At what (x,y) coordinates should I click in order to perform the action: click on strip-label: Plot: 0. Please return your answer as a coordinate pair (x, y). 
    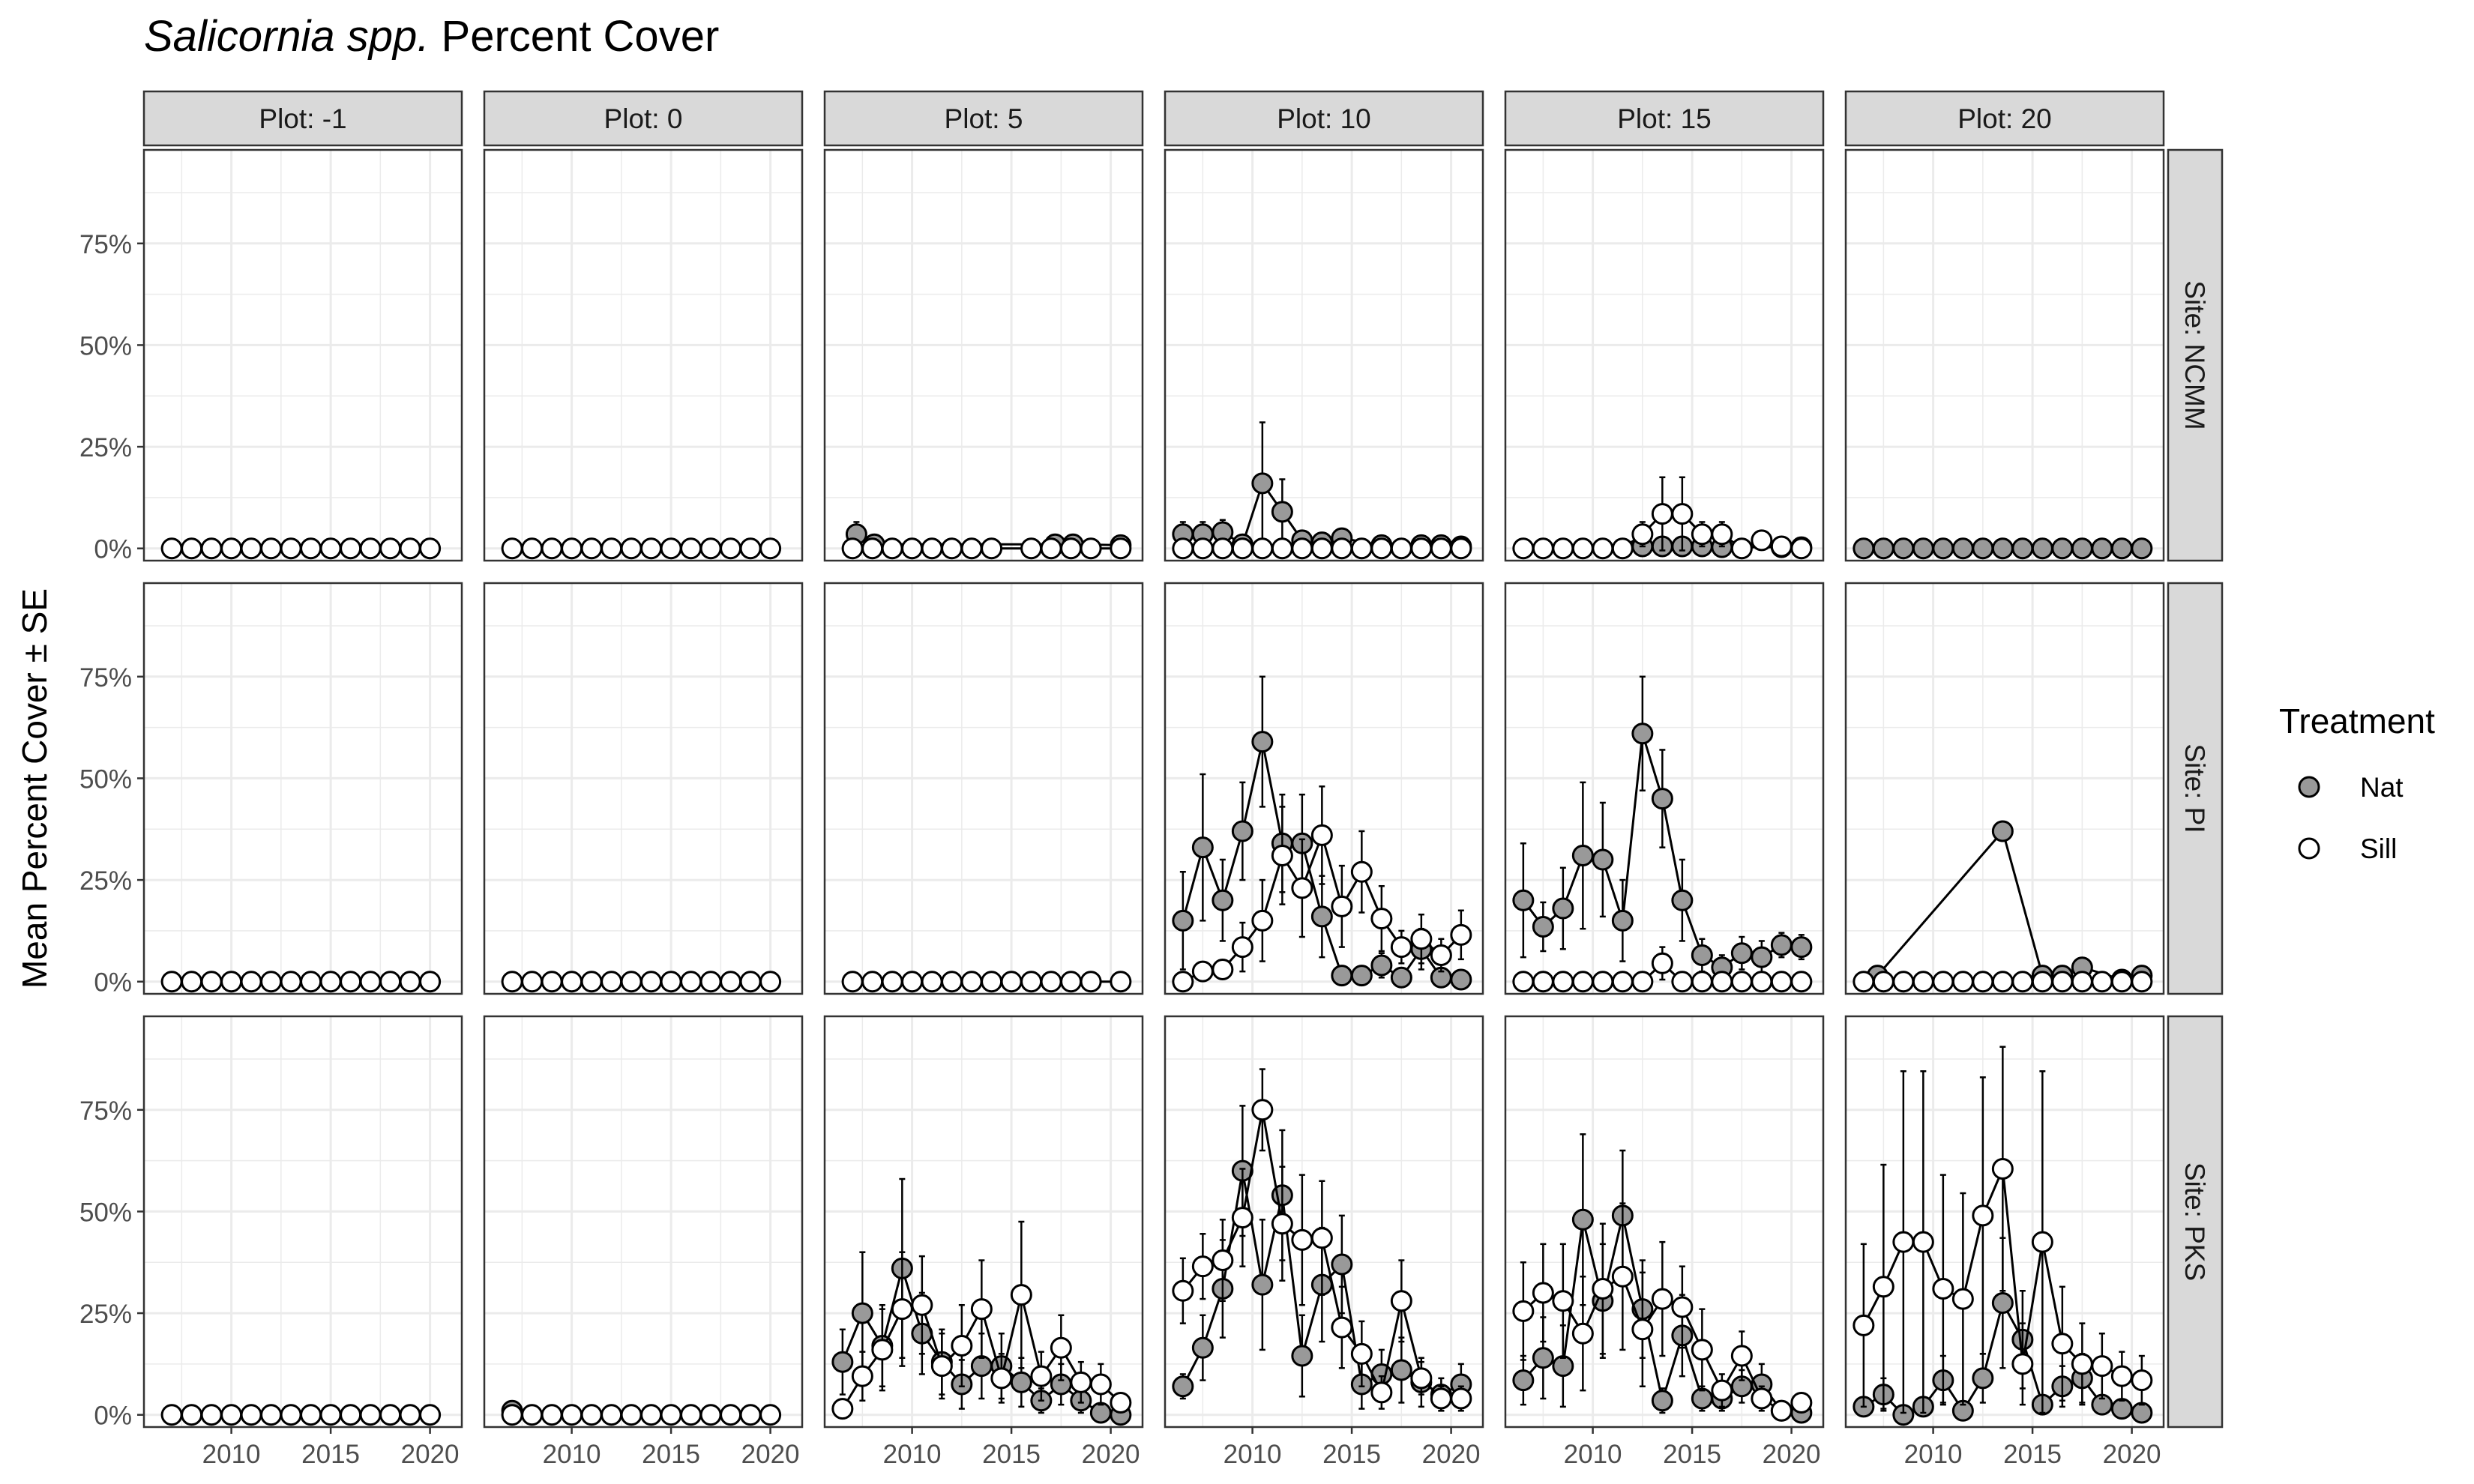
    Looking at the image, I should click on (644, 119).